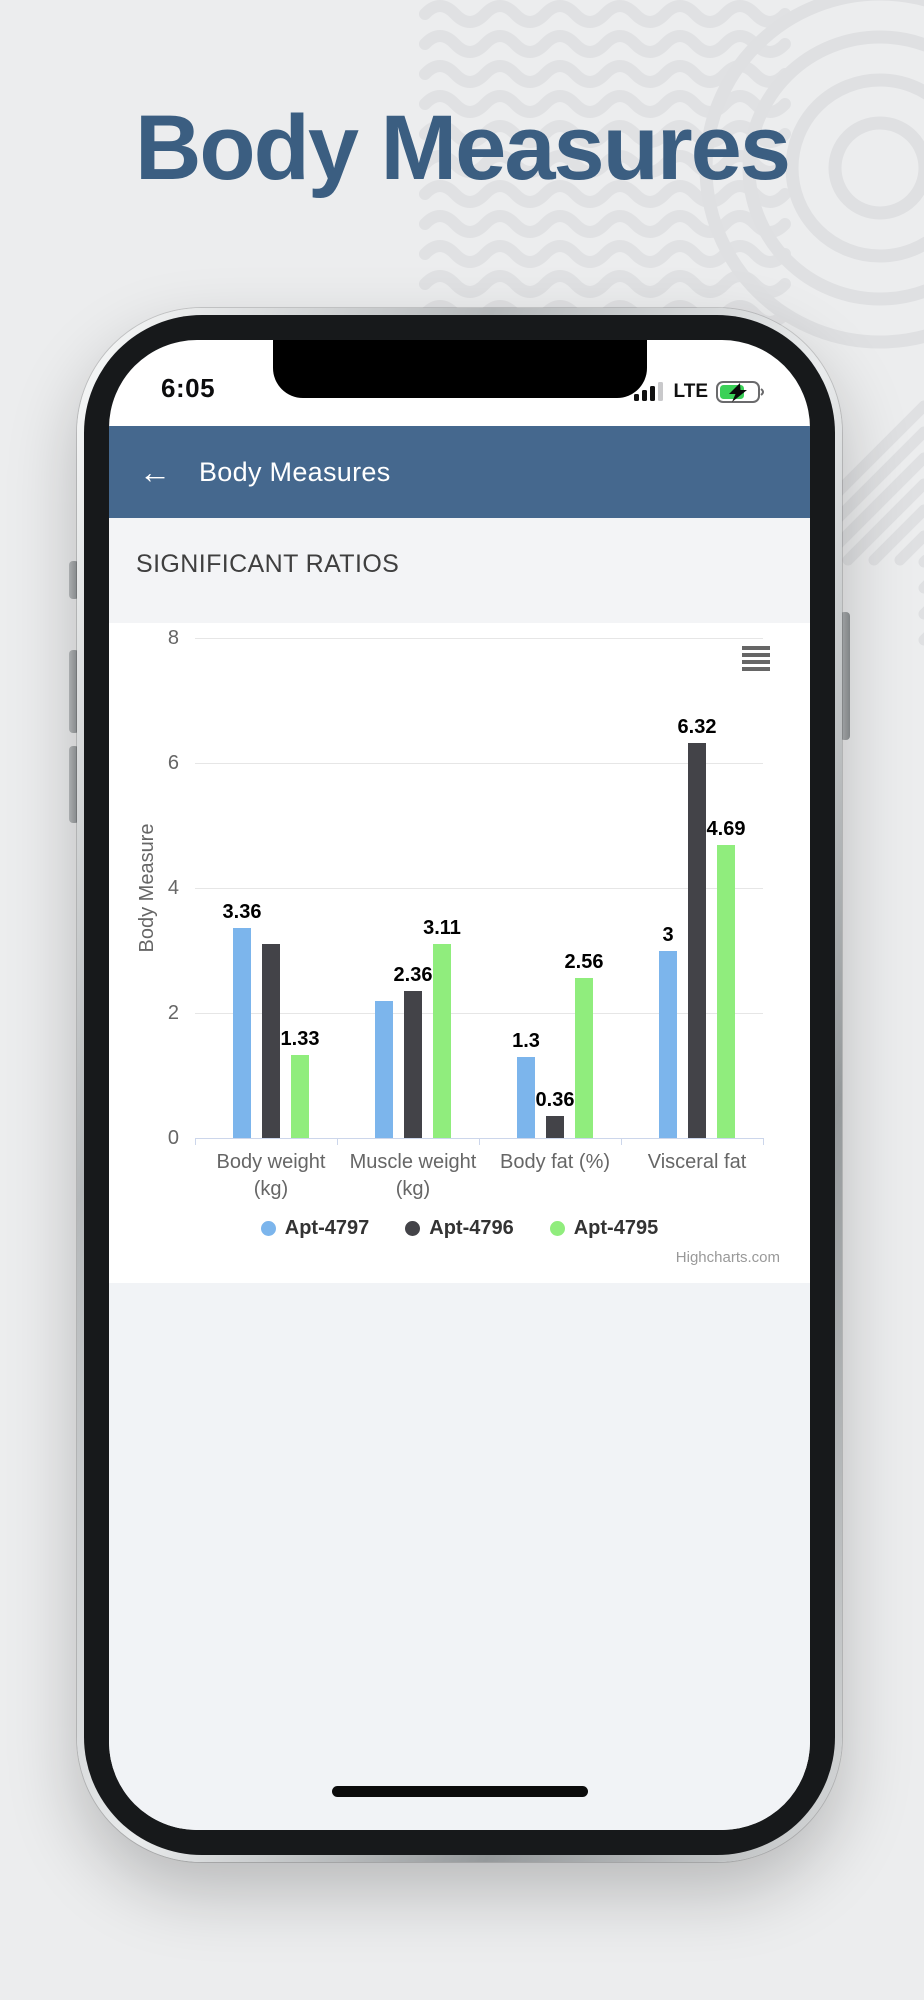  Describe the element at coordinates (242, 1033) in the screenshot. I see `bar-Apt-4797-Body weight (kg)` at that location.